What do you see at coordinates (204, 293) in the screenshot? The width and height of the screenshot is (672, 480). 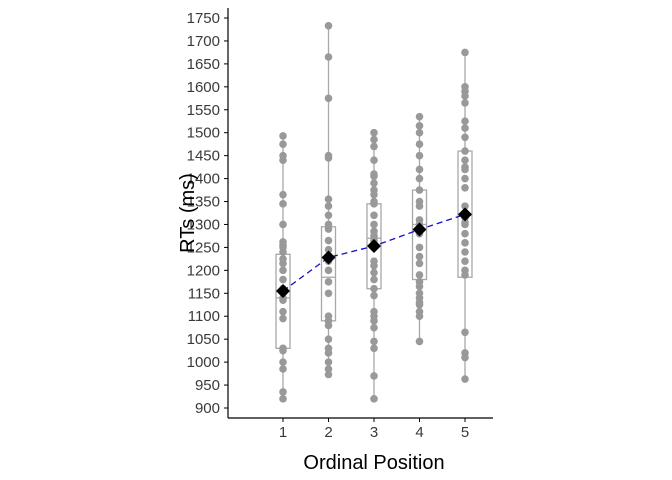 I see `y-tick-label: 1150` at bounding box center [204, 293].